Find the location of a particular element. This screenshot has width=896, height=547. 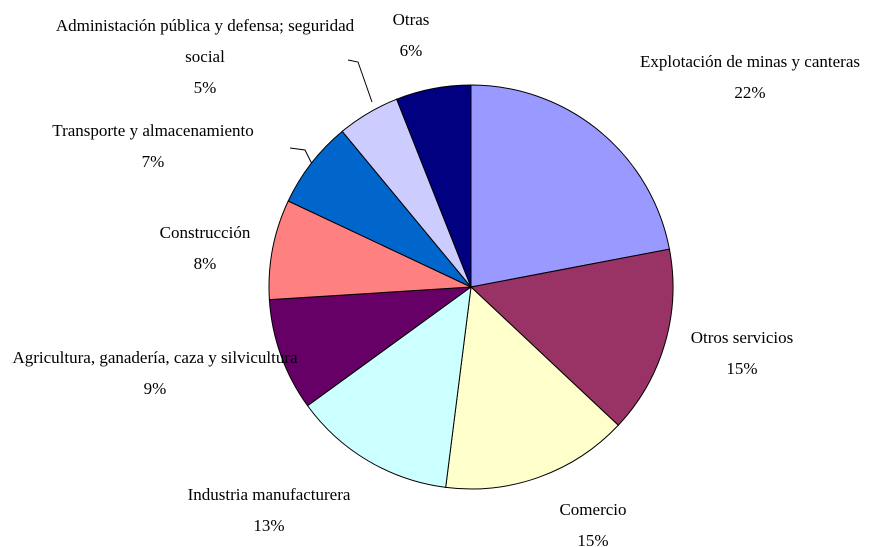

slice-label: Construcción 8% is located at coordinates (205, 248).